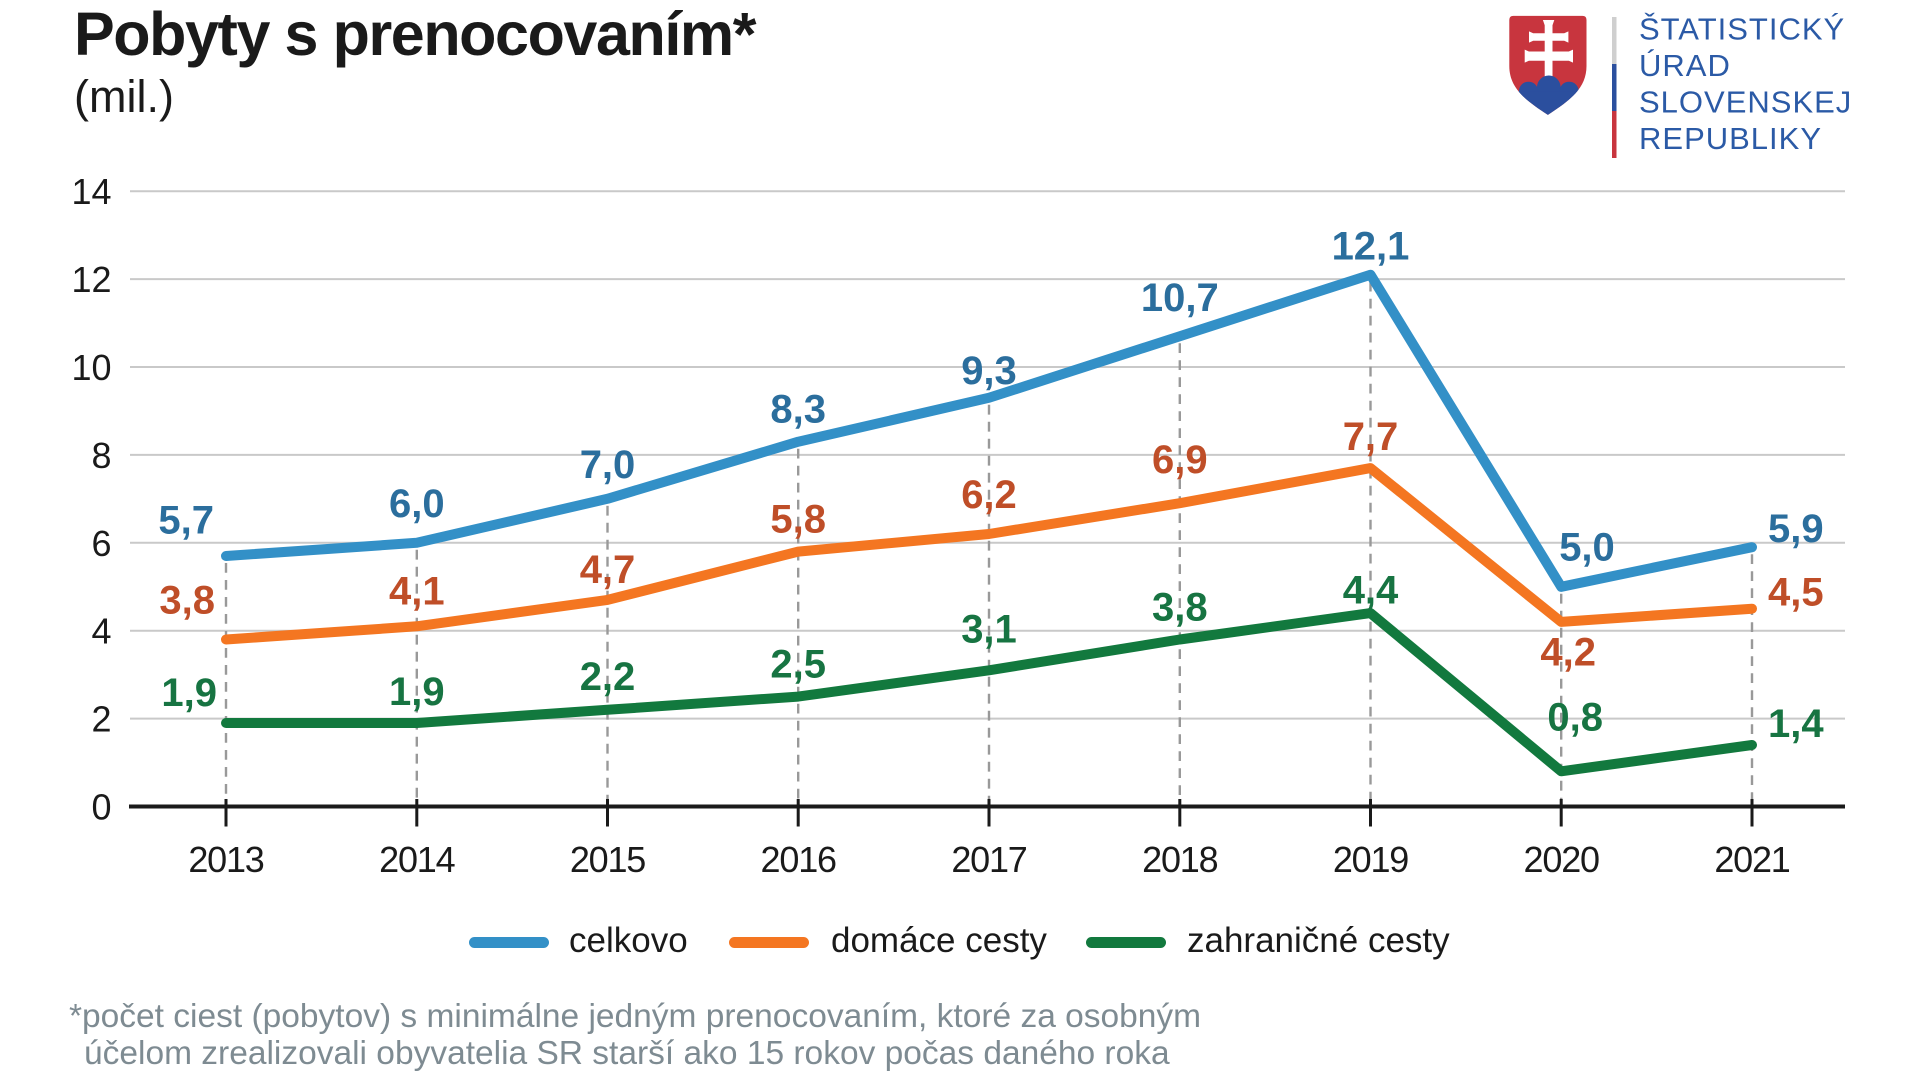 The image size is (1920, 1080). Describe the element at coordinates (1742, 29) in the screenshot. I see `svg-text: ŠTATISTICKÝ` at that location.